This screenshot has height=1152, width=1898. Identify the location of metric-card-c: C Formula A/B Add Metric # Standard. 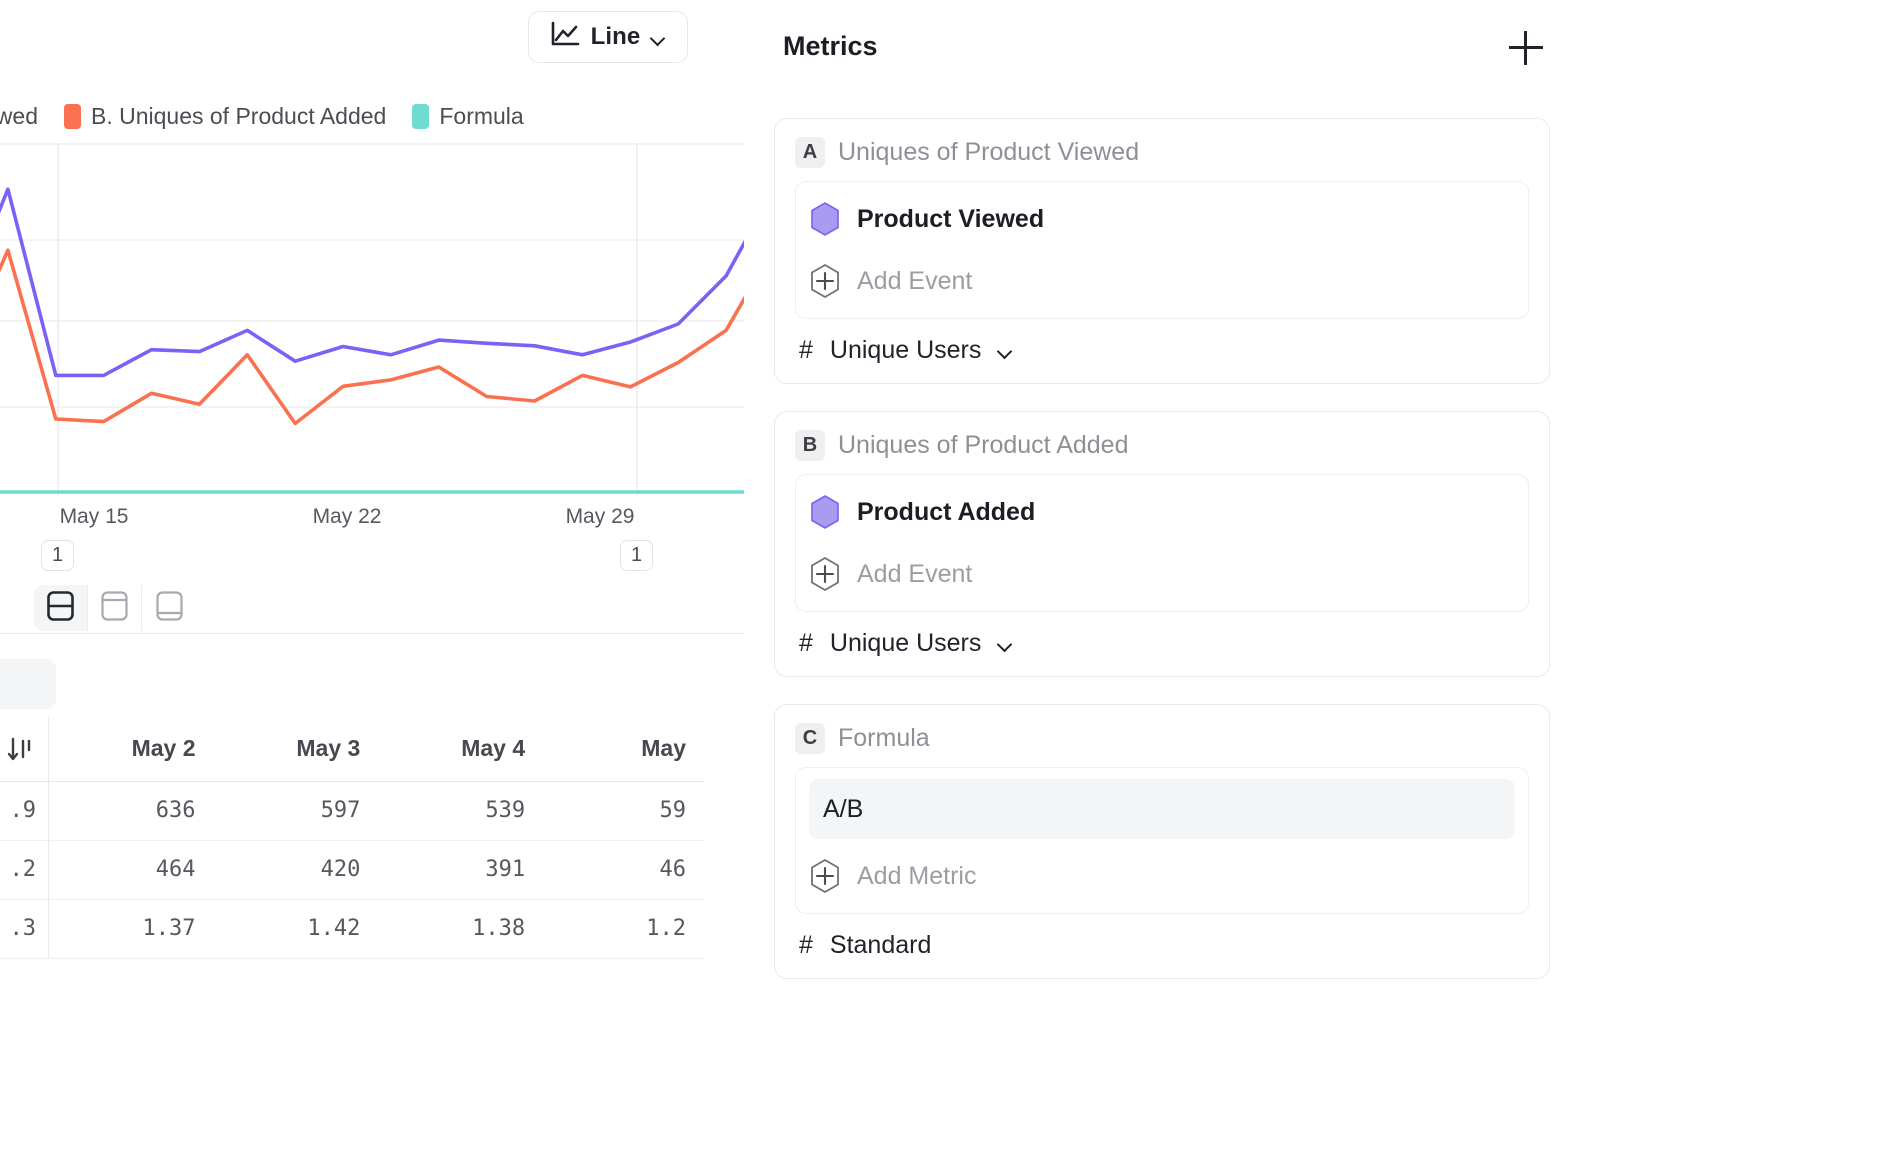
(1162, 841).